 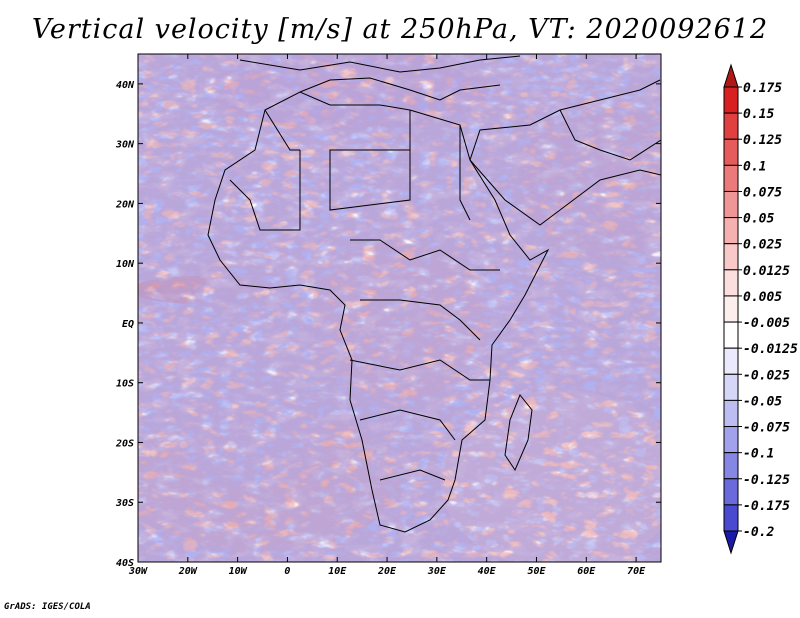 What do you see at coordinates (754, 166) in the screenshot?
I see `colorbar-label: 0.1` at bounding box center [754, 166].